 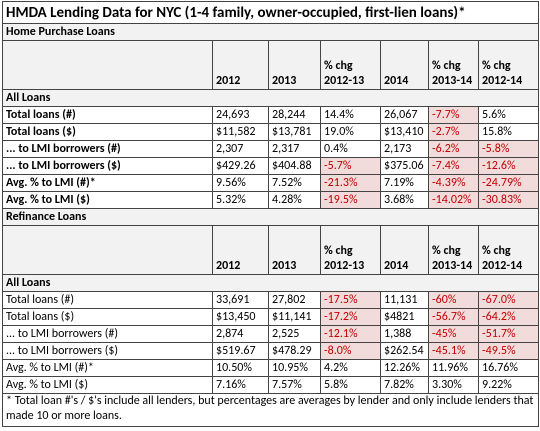 What do you see at coordinates (404, 334) in the screenshot?
I see `data-cell: 1,388` at bounding box center [404, 334].